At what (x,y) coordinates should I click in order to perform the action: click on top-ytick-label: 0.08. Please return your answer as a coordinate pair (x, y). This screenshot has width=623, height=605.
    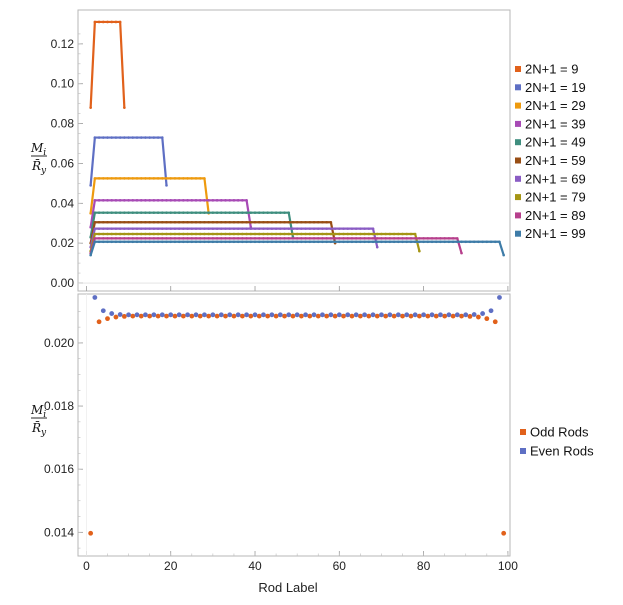
    Looking at the image, I should click on (63, 124).